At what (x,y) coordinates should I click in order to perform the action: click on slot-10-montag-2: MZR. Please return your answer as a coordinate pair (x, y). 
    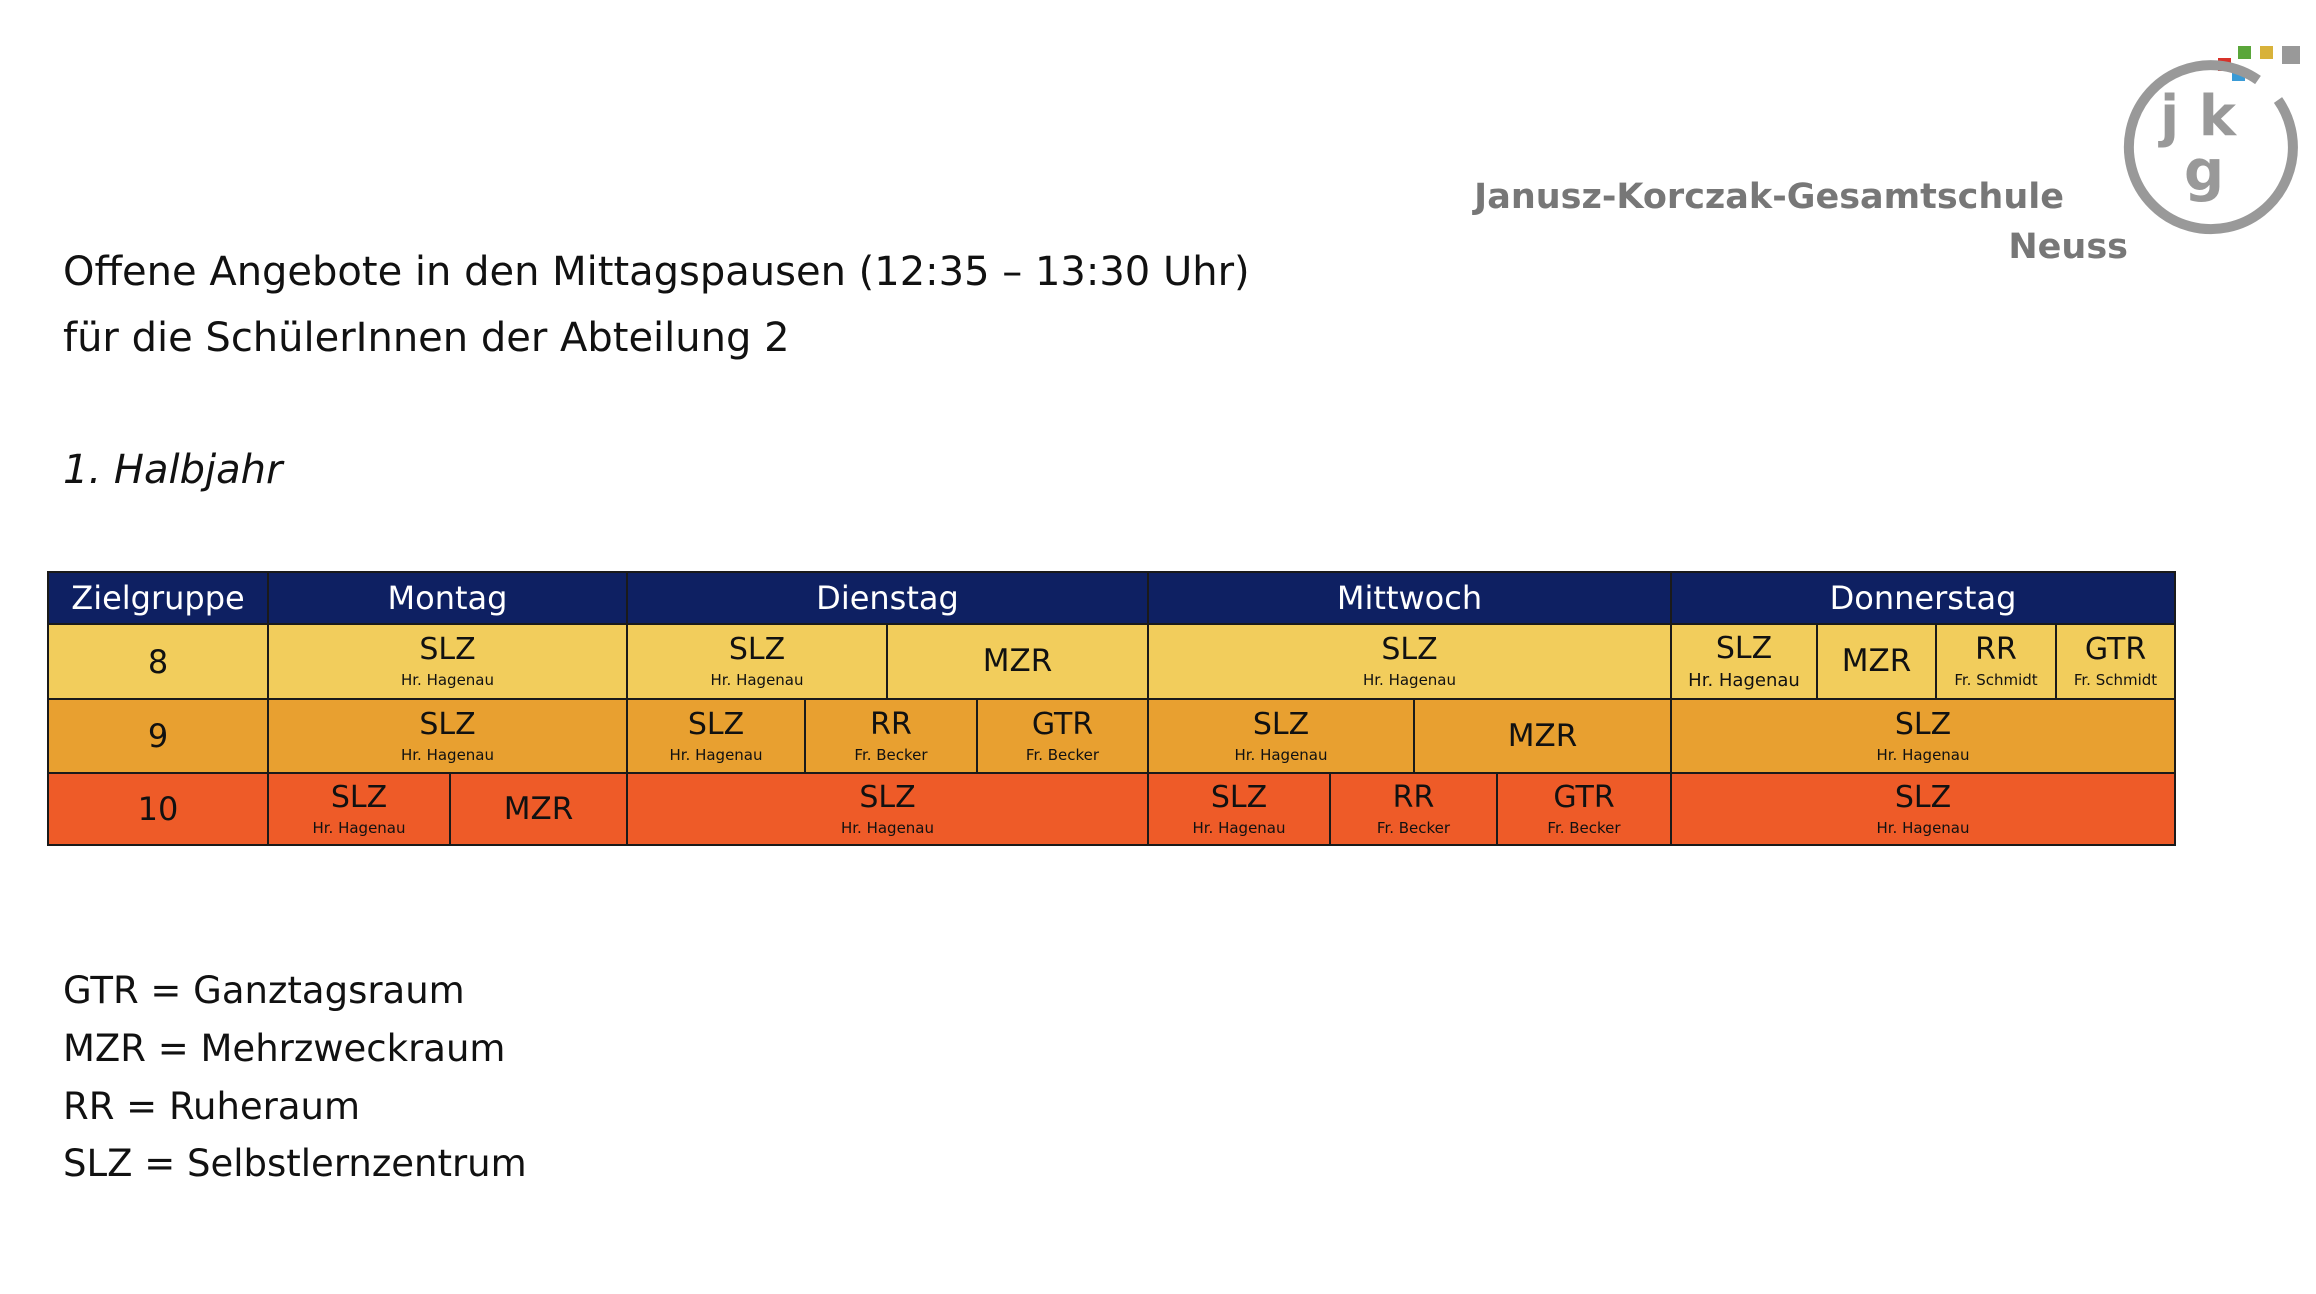
    Looking at the image, I should click on (538, 809).